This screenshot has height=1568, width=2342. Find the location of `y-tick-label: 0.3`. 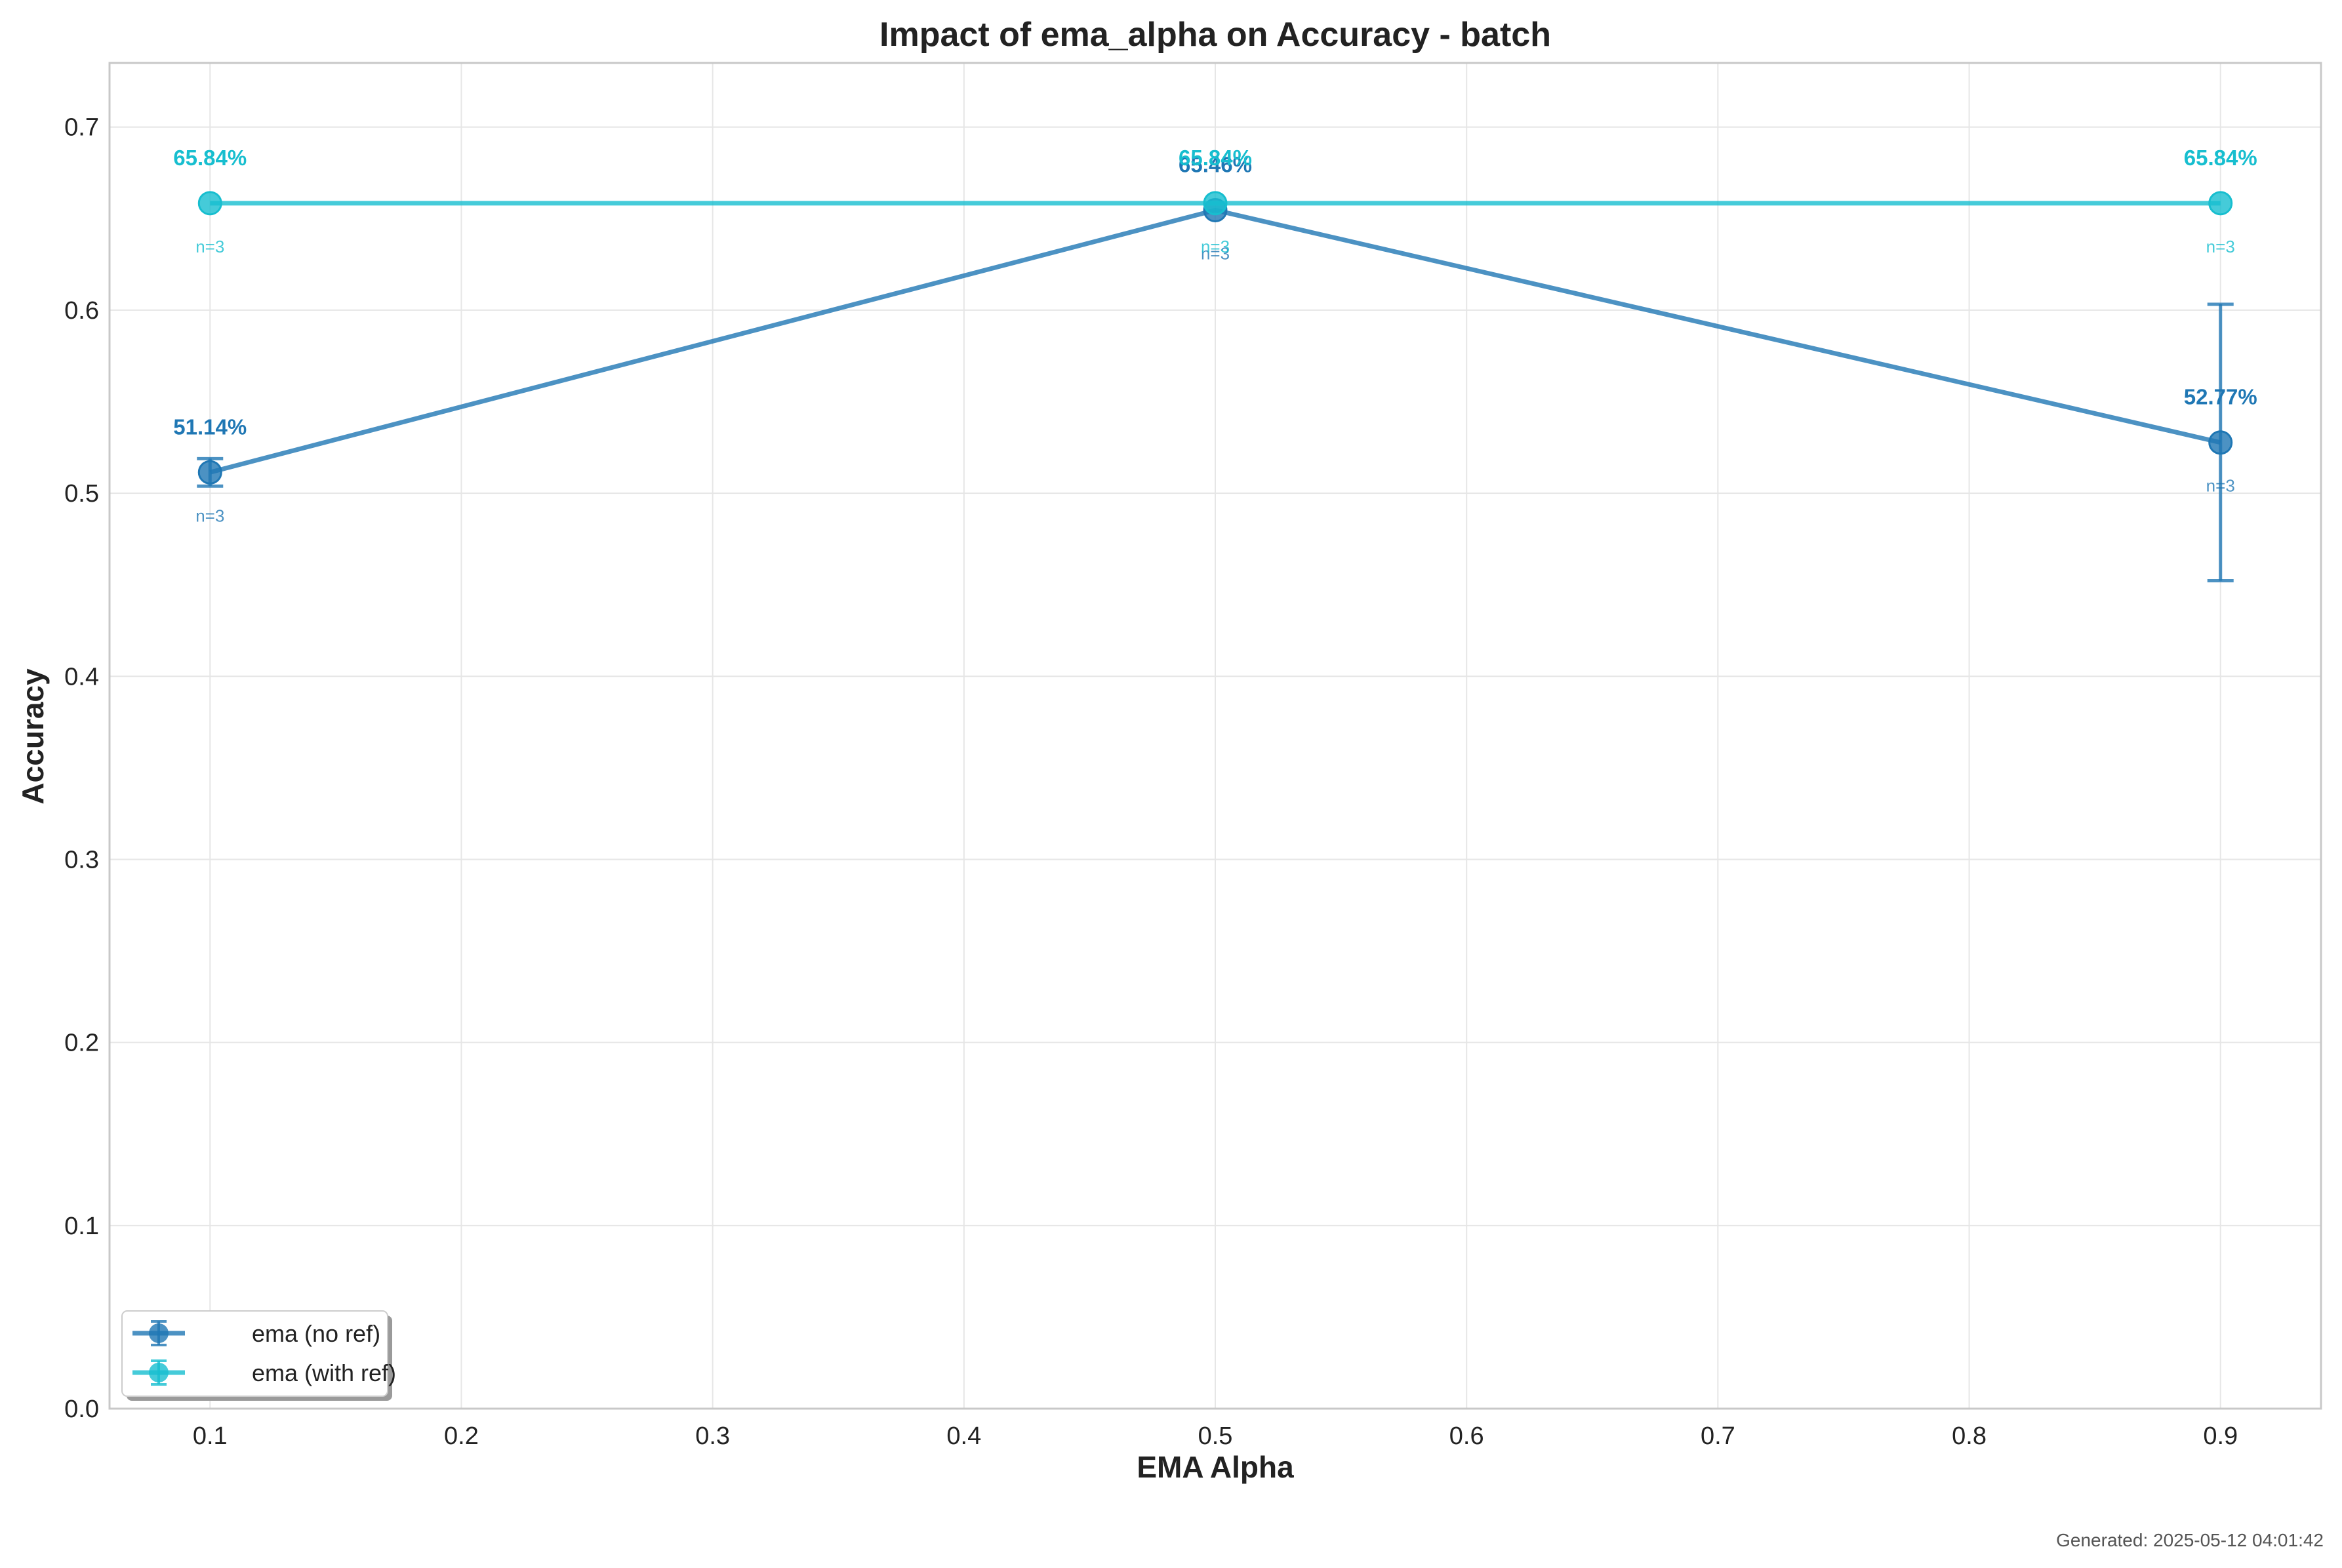

y-tick-label: 0.3 is located at coordinates (81, 860).